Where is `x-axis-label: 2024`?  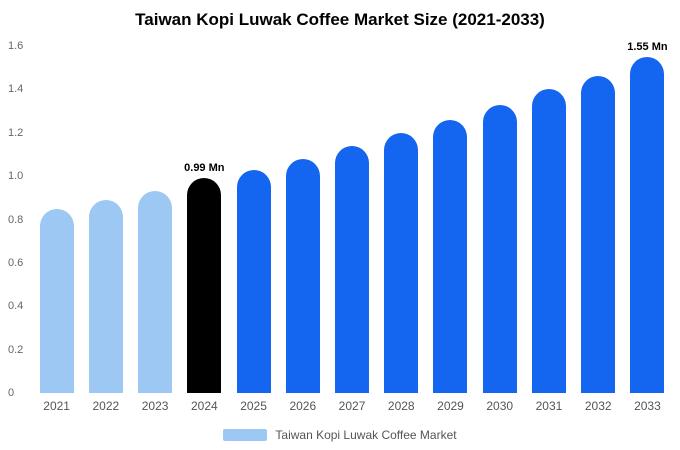
x-axis-label: 2024 is located at coordinates (204, 406).